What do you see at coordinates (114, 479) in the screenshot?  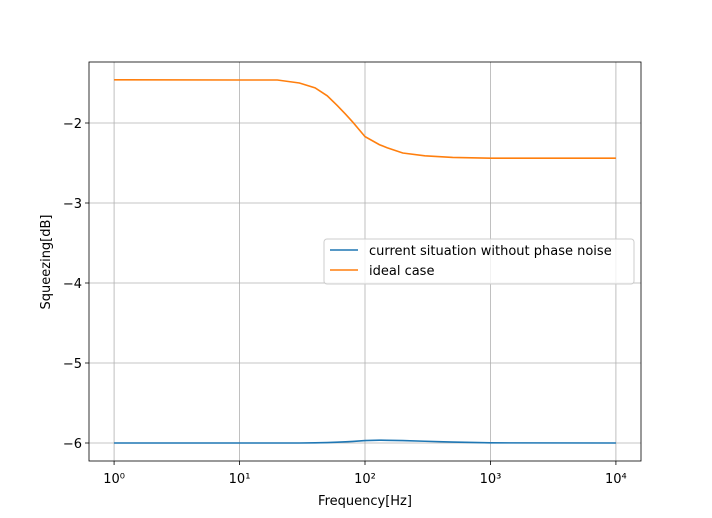 I see `x-tick-label: 10⁰` at bounding box center [114, 479].